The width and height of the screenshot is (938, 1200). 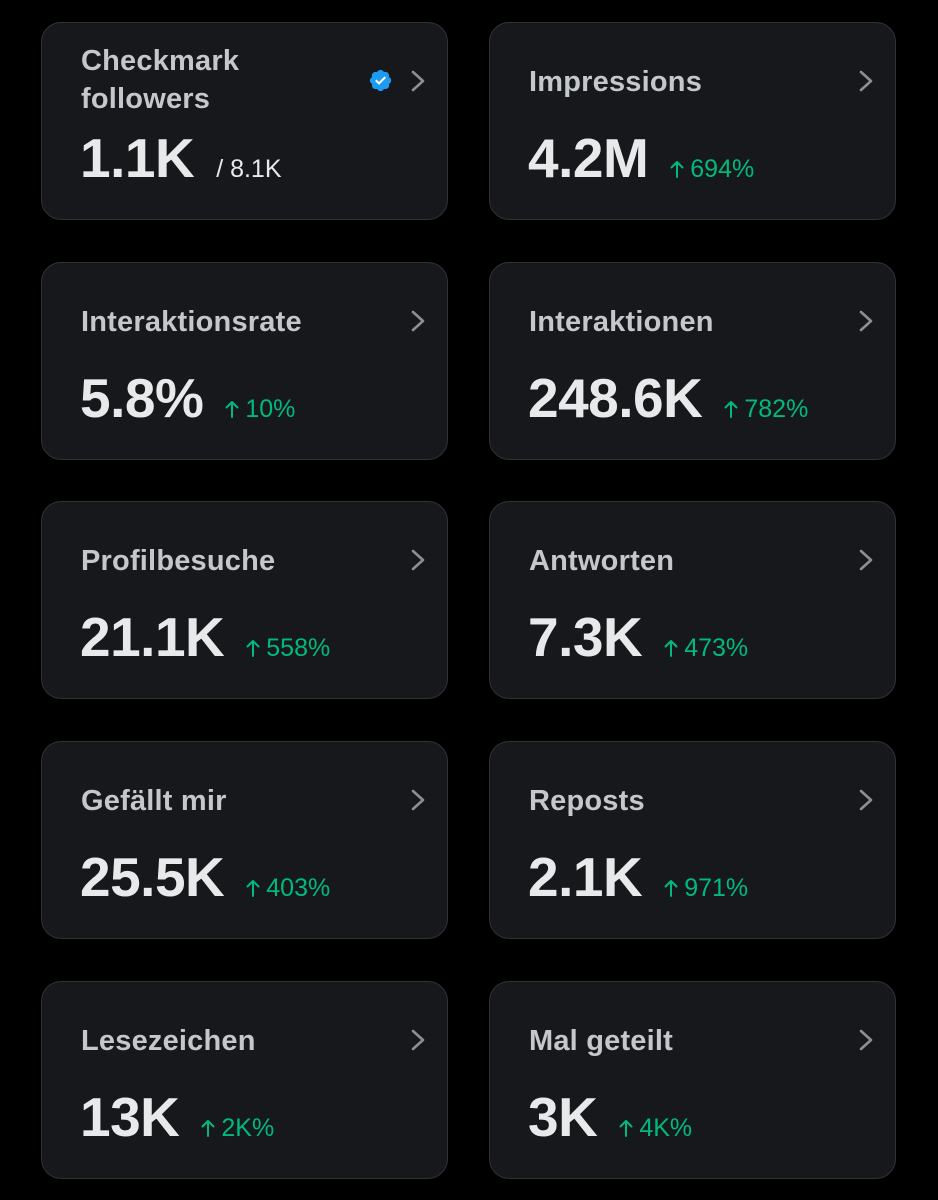 I want to click on card-label: Mal geteilt, so click(x=601, y=1041).